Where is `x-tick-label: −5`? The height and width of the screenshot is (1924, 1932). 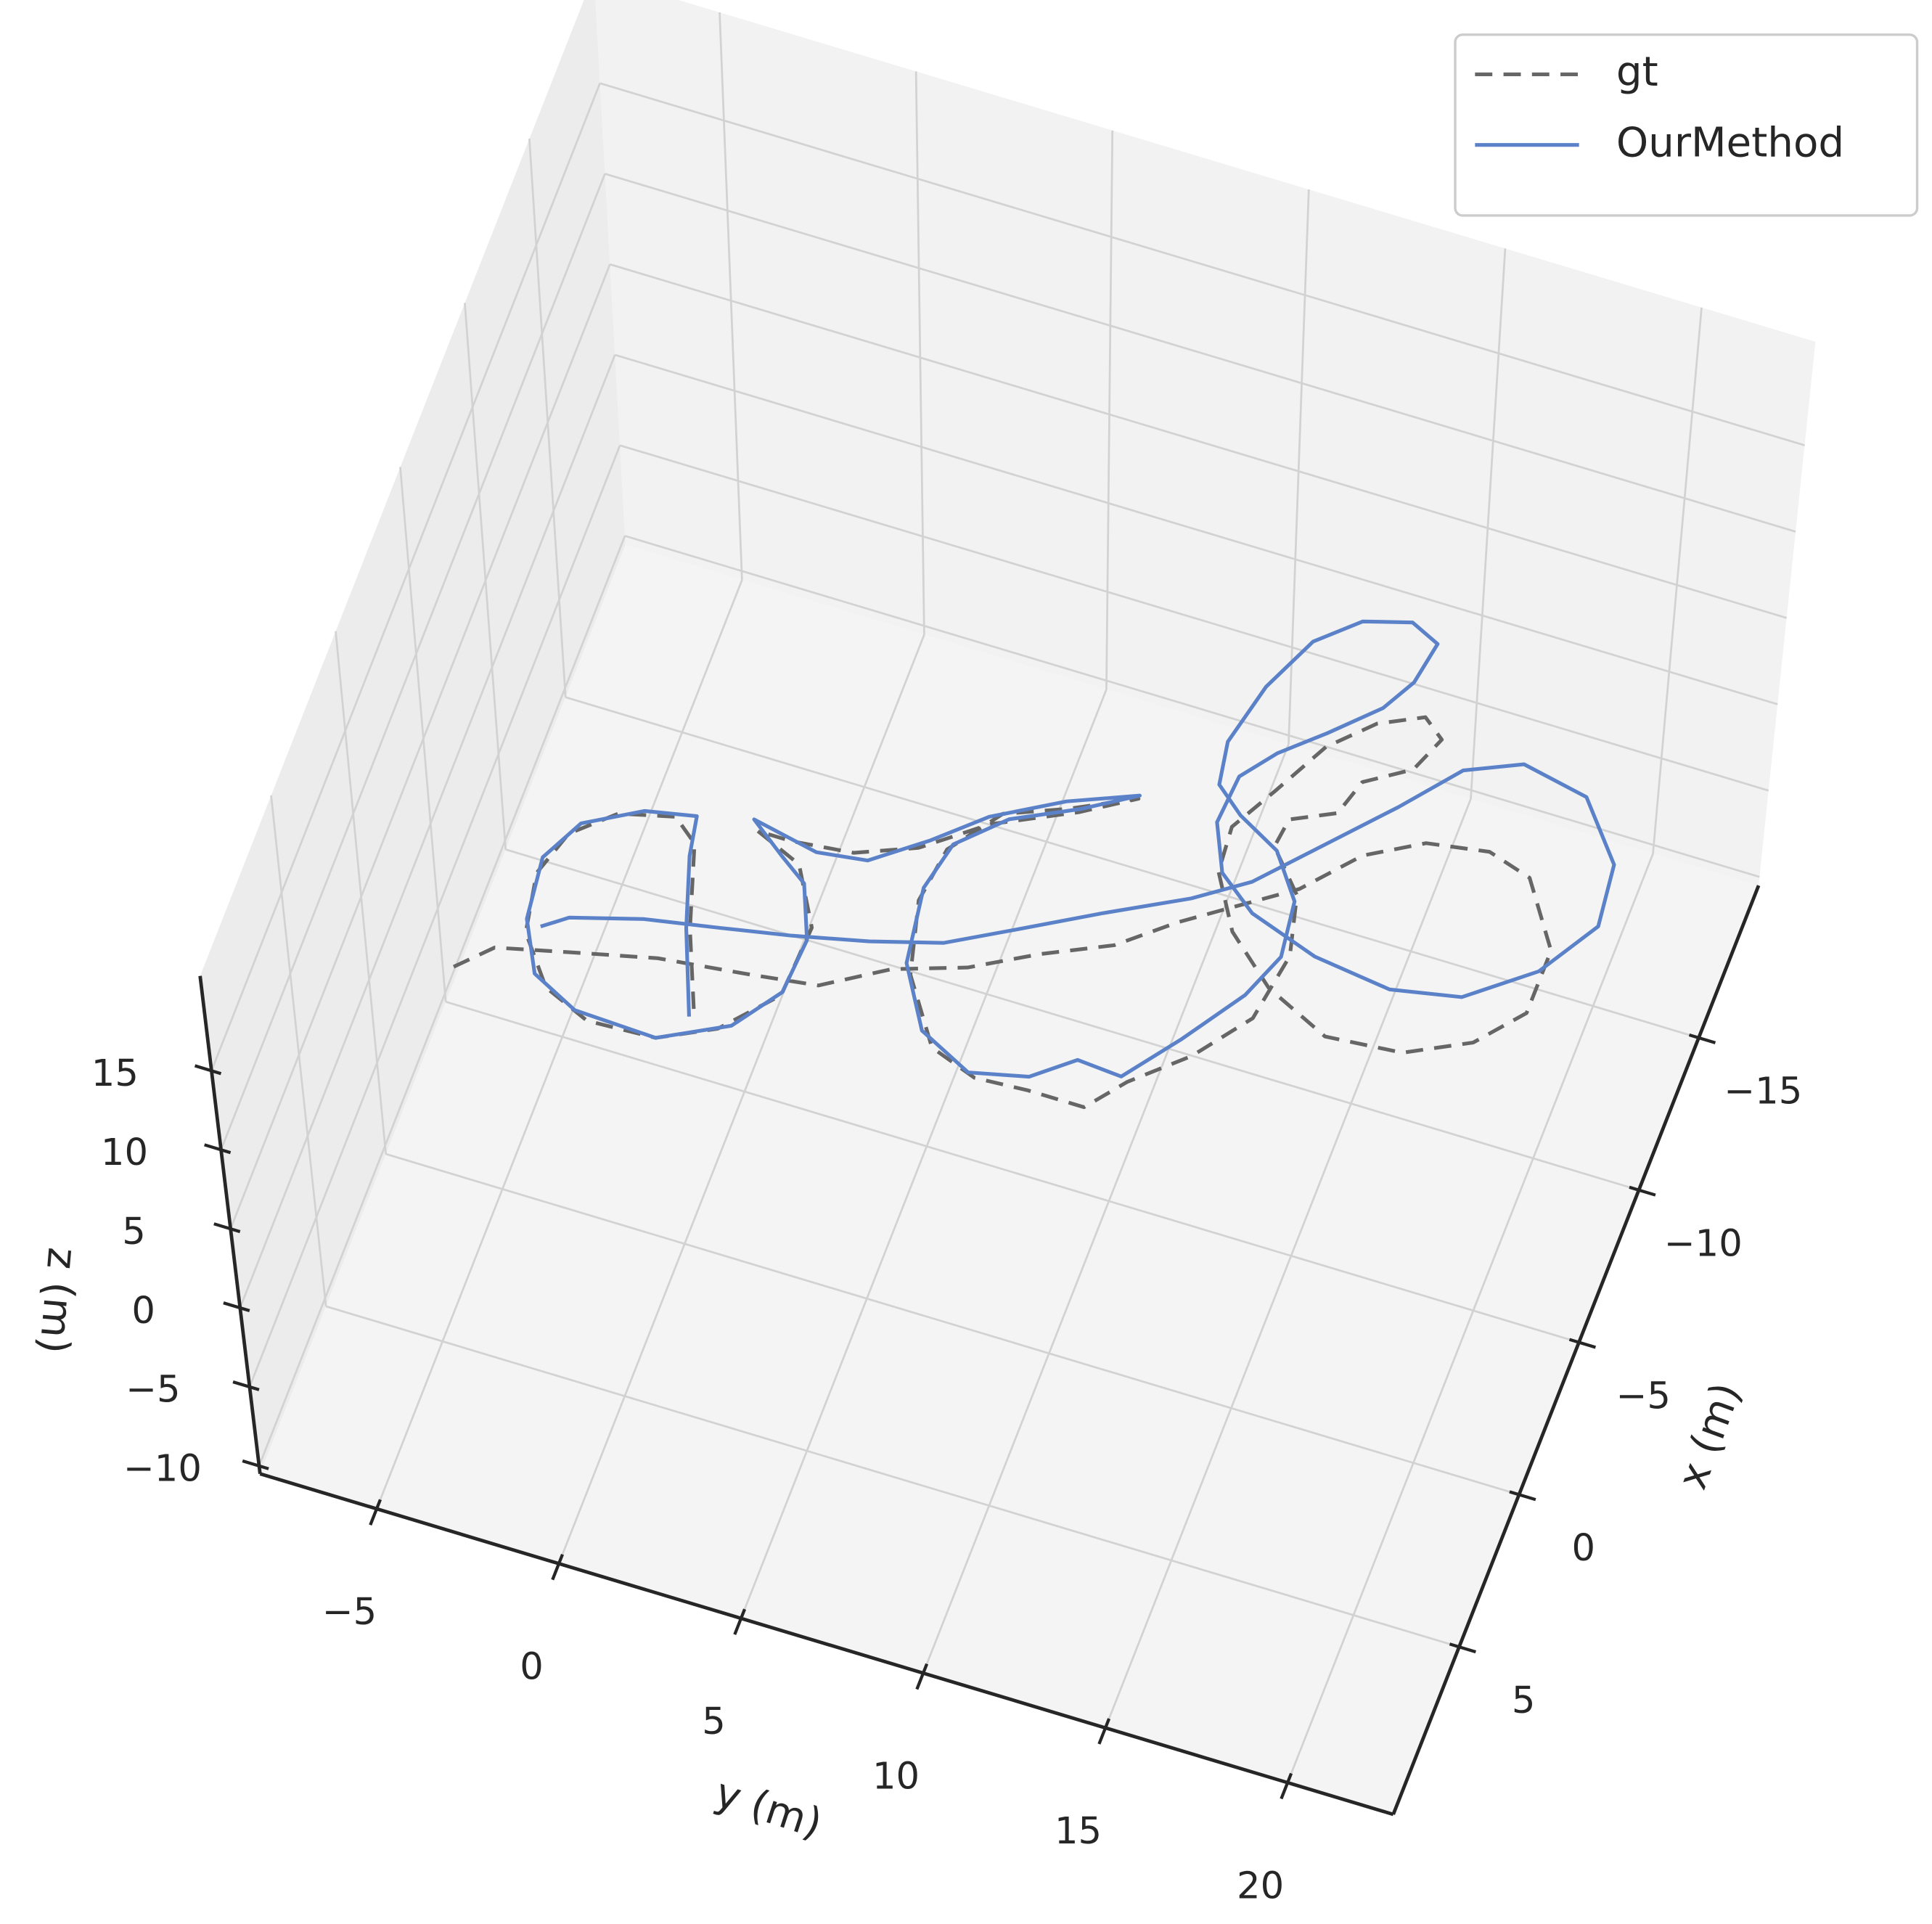 x-tick-label: −5 is located at coordinates (1644, 1395).